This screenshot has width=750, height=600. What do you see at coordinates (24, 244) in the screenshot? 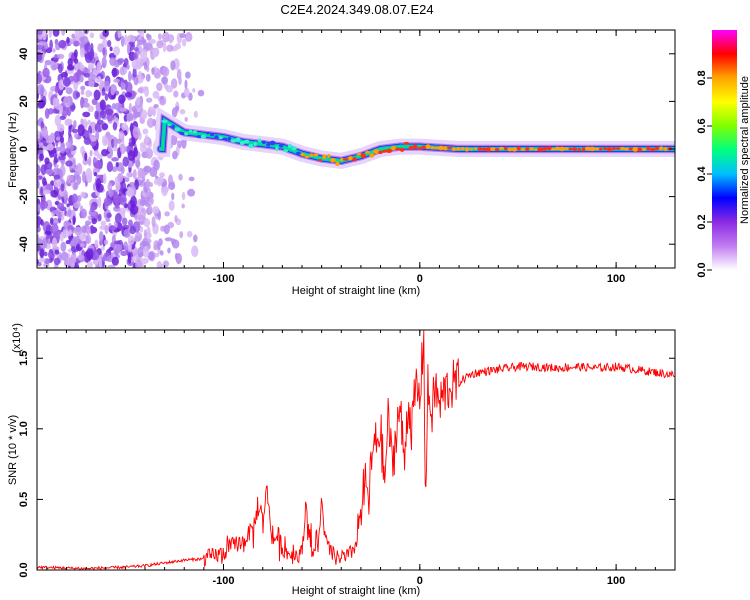
I see `spectrogram-y-tick-label: -40` at bounding box center [24, 244].